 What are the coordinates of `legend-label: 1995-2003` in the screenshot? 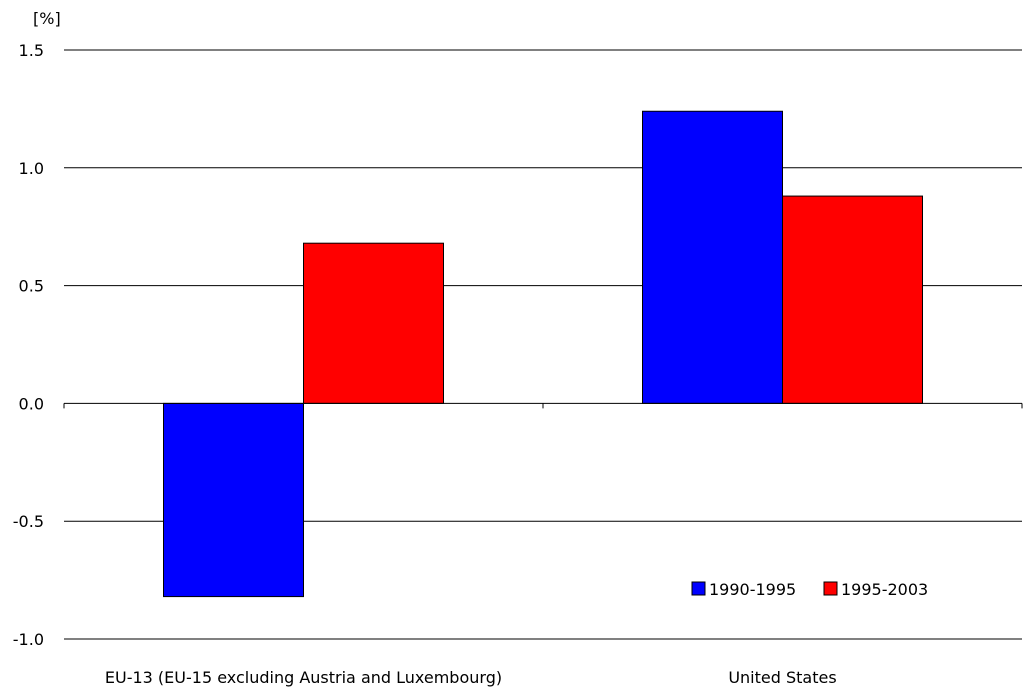 It's located at (884, 589).